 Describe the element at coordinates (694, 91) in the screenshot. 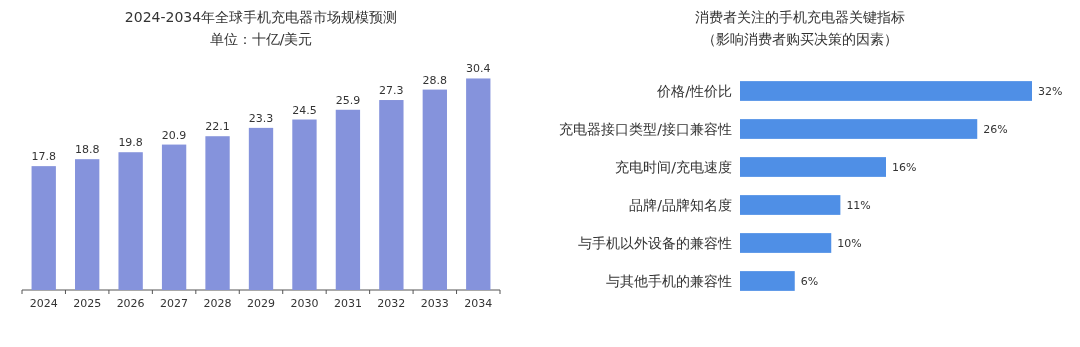

I see `y-tick-label: 价格/性价比` at that location.